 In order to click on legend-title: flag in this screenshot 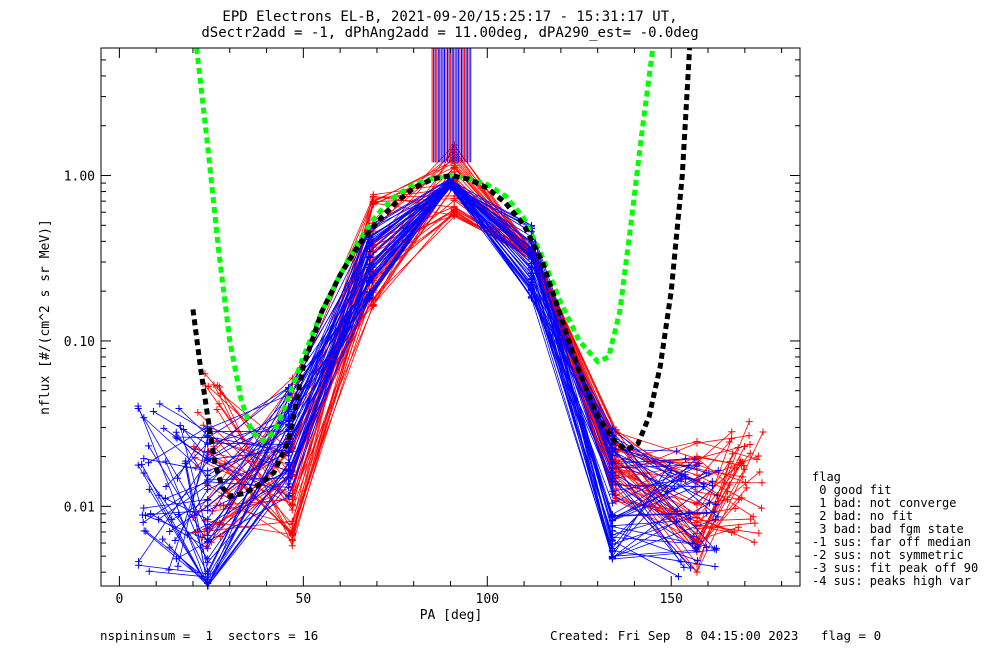, I will do `click(826, 477)`.